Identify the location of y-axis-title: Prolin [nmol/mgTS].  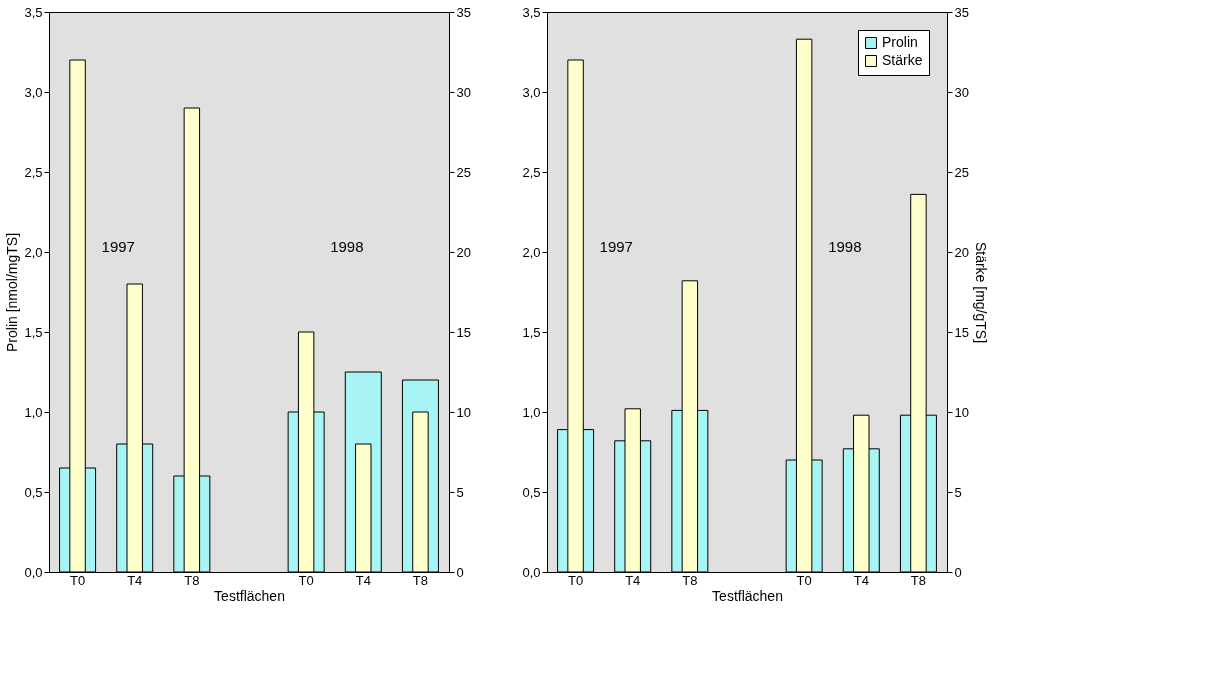
(12, 292).